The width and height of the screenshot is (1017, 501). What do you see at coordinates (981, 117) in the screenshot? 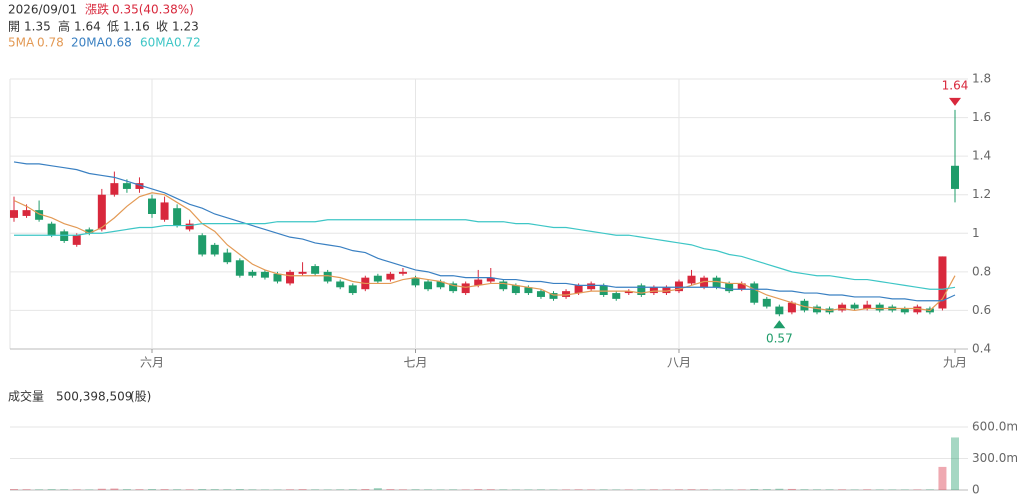
I see `y-tick-label: 1.6` at bounding box center [981, 117].